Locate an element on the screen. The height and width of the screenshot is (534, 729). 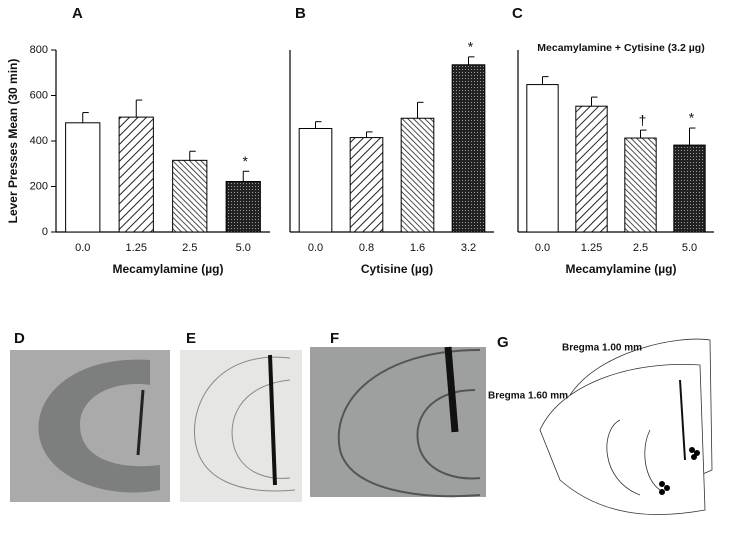
panel-title: B is located at coordinates (300, 13).